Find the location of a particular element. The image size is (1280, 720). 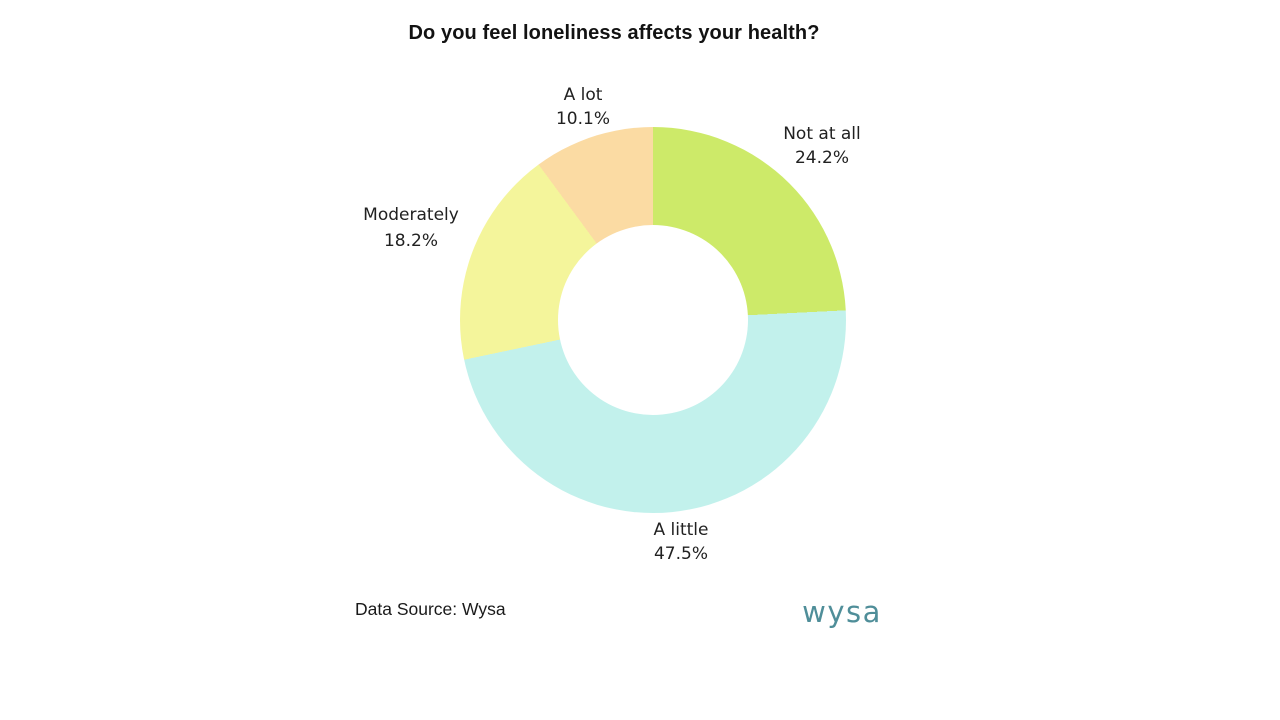

donut-hole is located at coordinates (653, 320).